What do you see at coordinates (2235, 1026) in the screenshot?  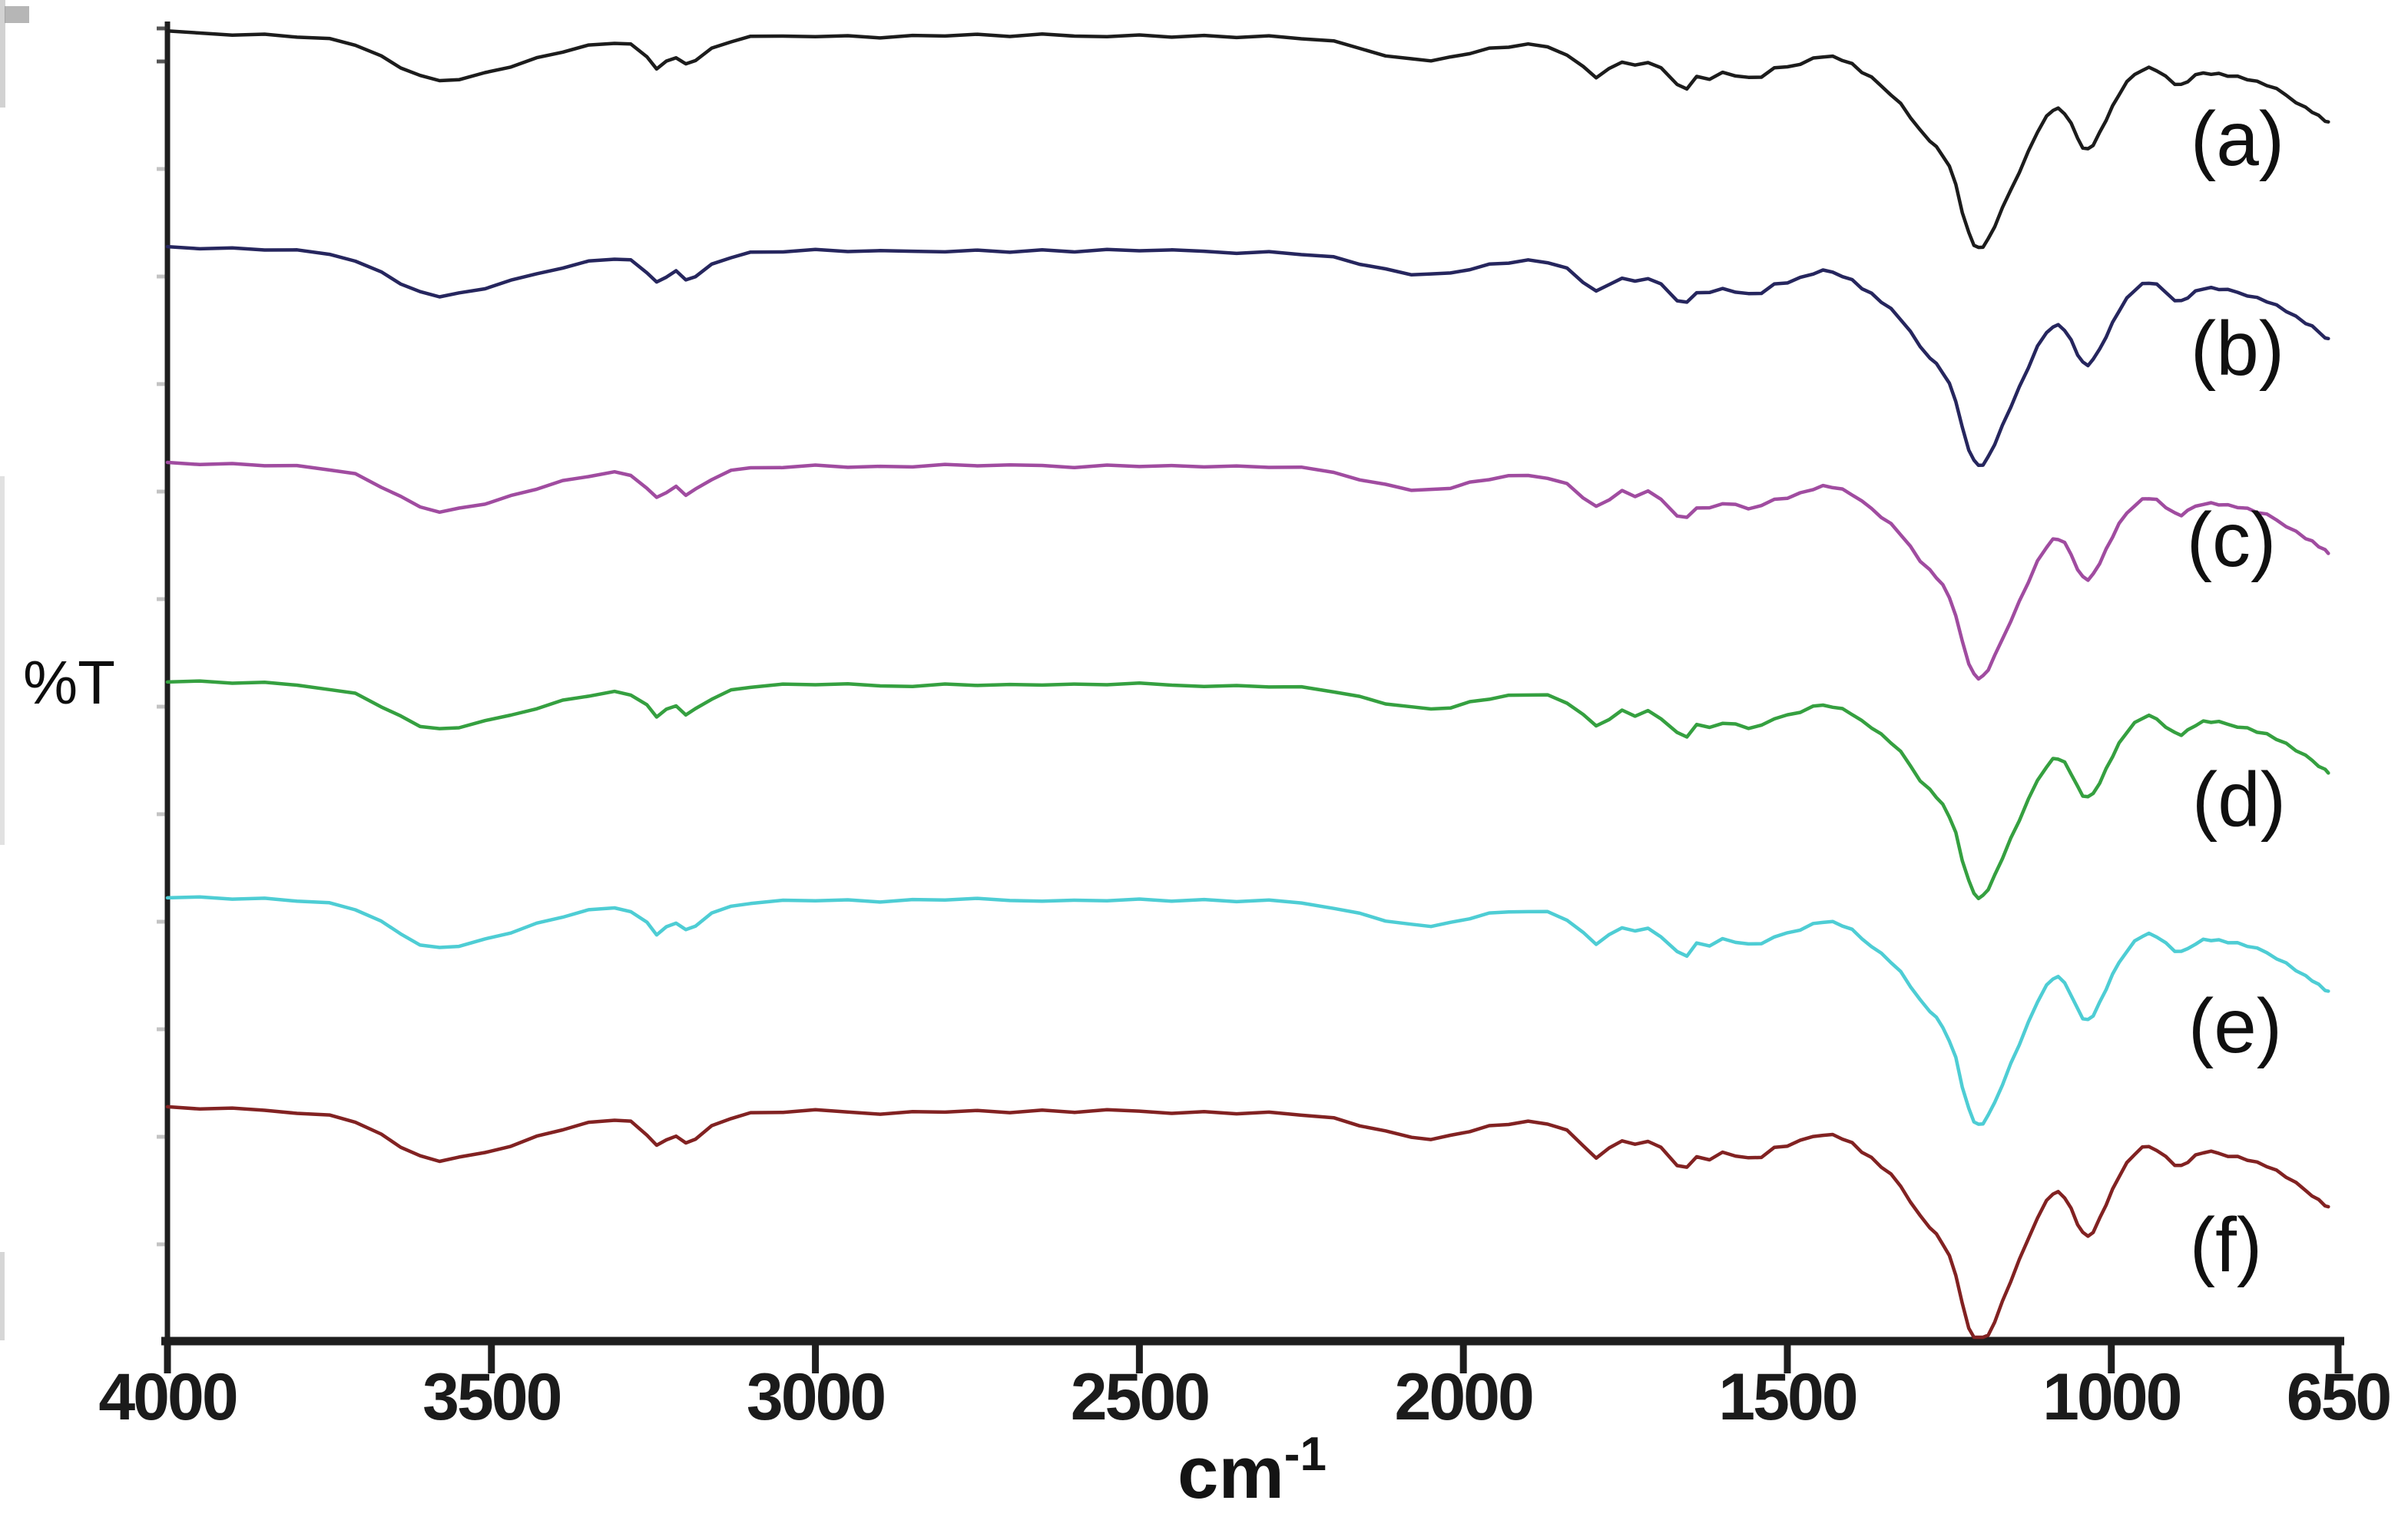 I see `series-label-e: (e)` at bounding box center [2235, 1026].